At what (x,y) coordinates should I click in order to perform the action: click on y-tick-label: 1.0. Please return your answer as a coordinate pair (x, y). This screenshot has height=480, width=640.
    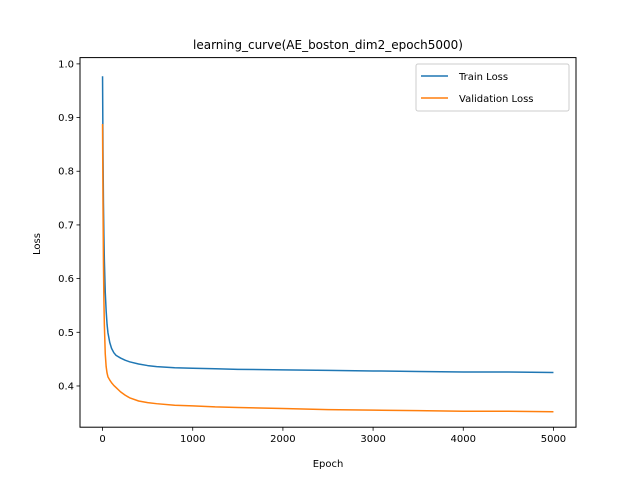
    Looking at the image, I should click on (66, 64).